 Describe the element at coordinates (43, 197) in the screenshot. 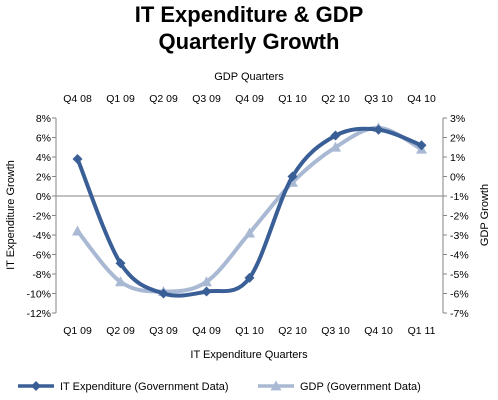

I see `y-left-tick-label: 0%` at that location.